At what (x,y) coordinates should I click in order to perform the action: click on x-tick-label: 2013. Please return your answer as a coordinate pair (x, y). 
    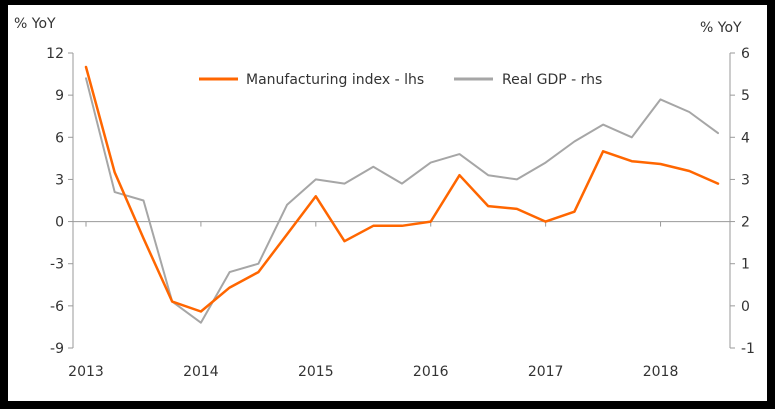
    Looking at the image, I should click on (86, 372).